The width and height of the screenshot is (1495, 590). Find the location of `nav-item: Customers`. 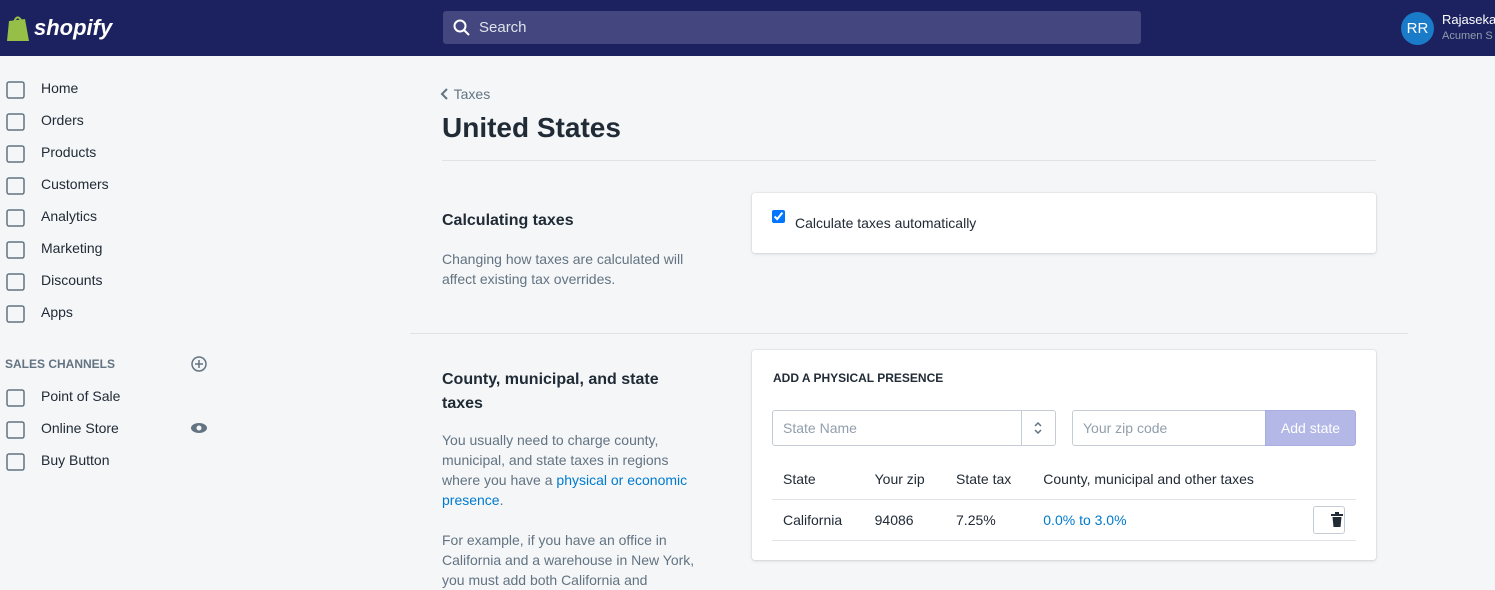

nav-item: Customers is located at coordinates (75, 184).